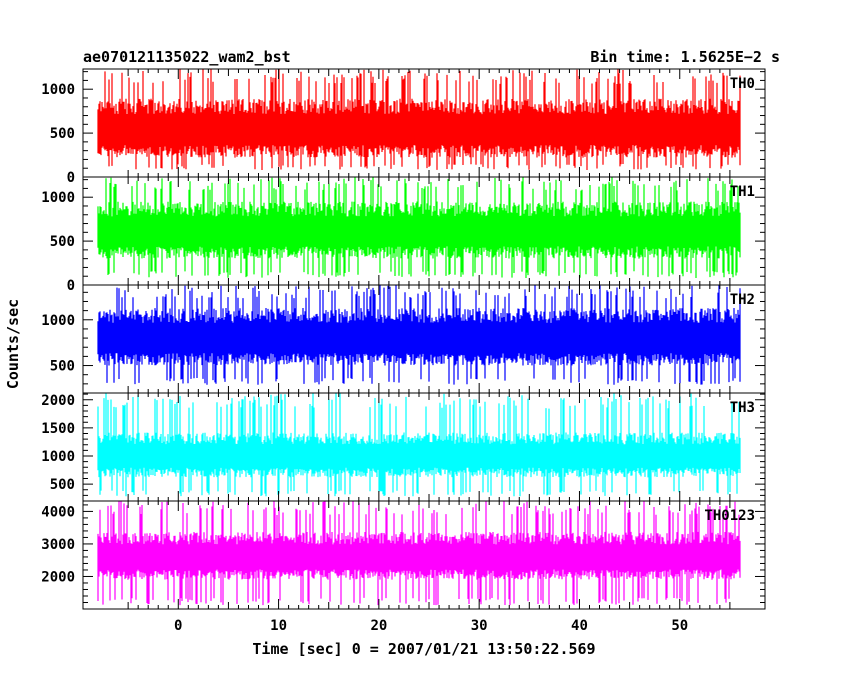 The image size is (850, 680). What do you see at coordinates (419, 119) in the screenshot?
I see `trace-th0` at bounding box center [419, 119].